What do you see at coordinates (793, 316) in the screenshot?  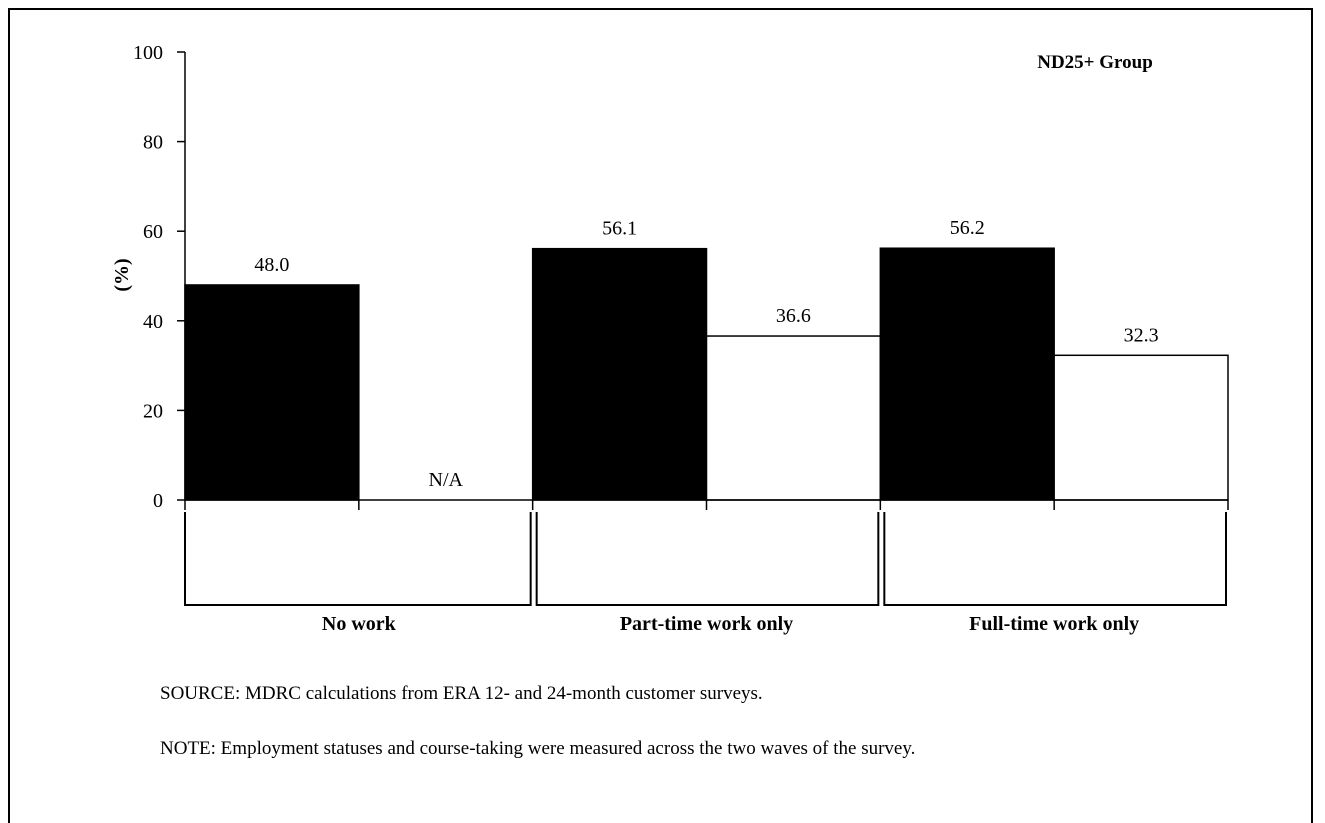 I see `data-label: 36.6` at bounding box center [793, 316].